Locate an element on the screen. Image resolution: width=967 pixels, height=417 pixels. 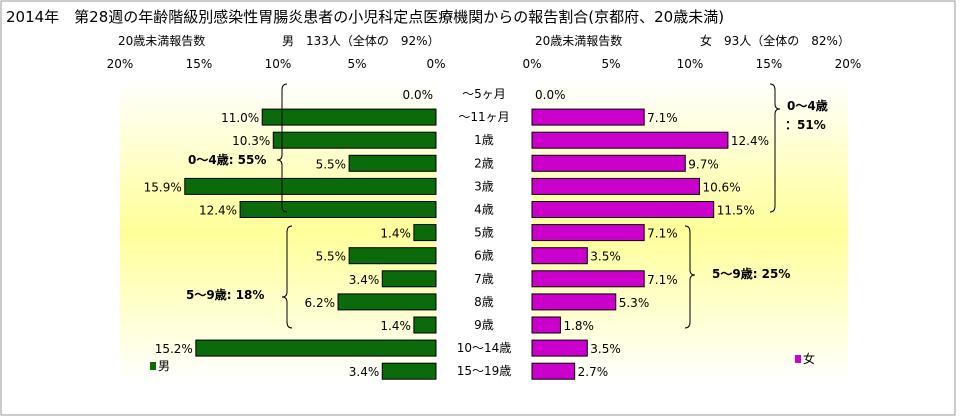
female-bars is located at coordinates (630, 244).